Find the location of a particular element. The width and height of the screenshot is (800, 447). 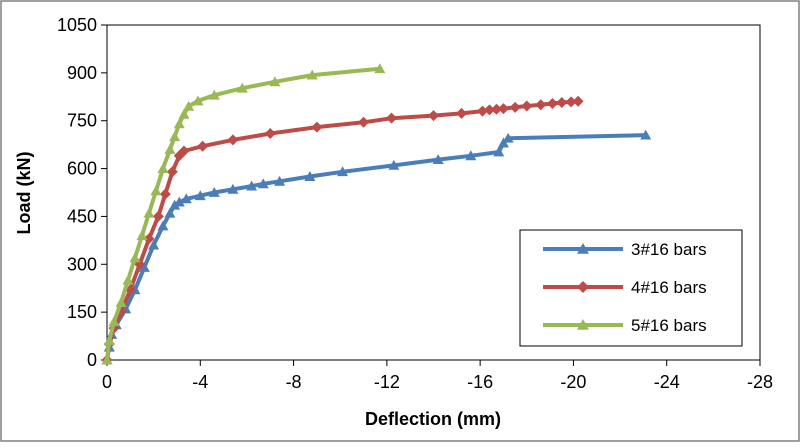

y-tick-label: 600 is located at coordinates (82, 169).